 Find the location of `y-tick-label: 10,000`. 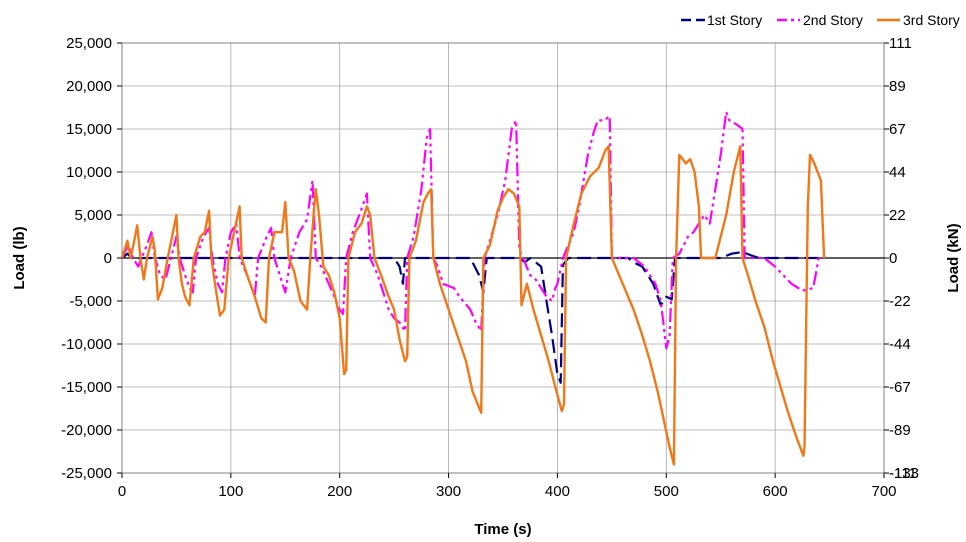

y-tick-label: 10,000 is located at coordinates (89, 172).